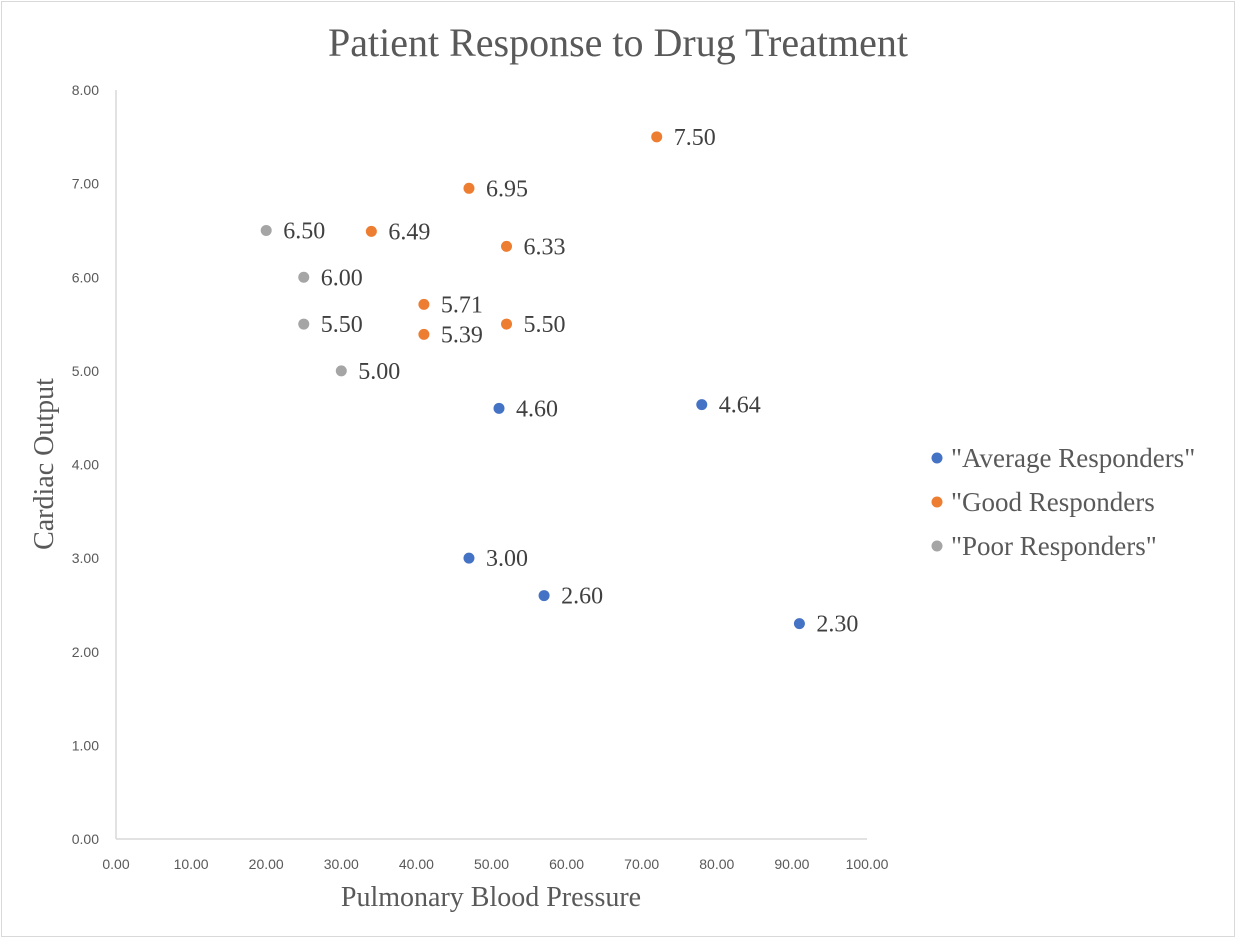  I want to click on y-tick-label: 7.00, so click(85, 184).